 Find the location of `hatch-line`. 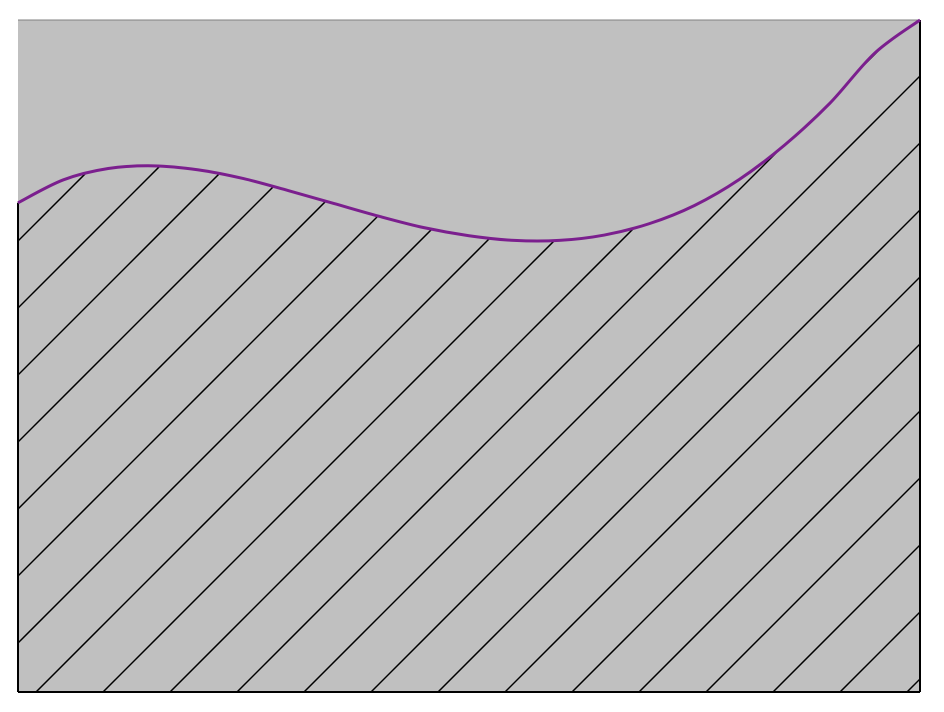

hatch-line is located at coordinates (846, 356).